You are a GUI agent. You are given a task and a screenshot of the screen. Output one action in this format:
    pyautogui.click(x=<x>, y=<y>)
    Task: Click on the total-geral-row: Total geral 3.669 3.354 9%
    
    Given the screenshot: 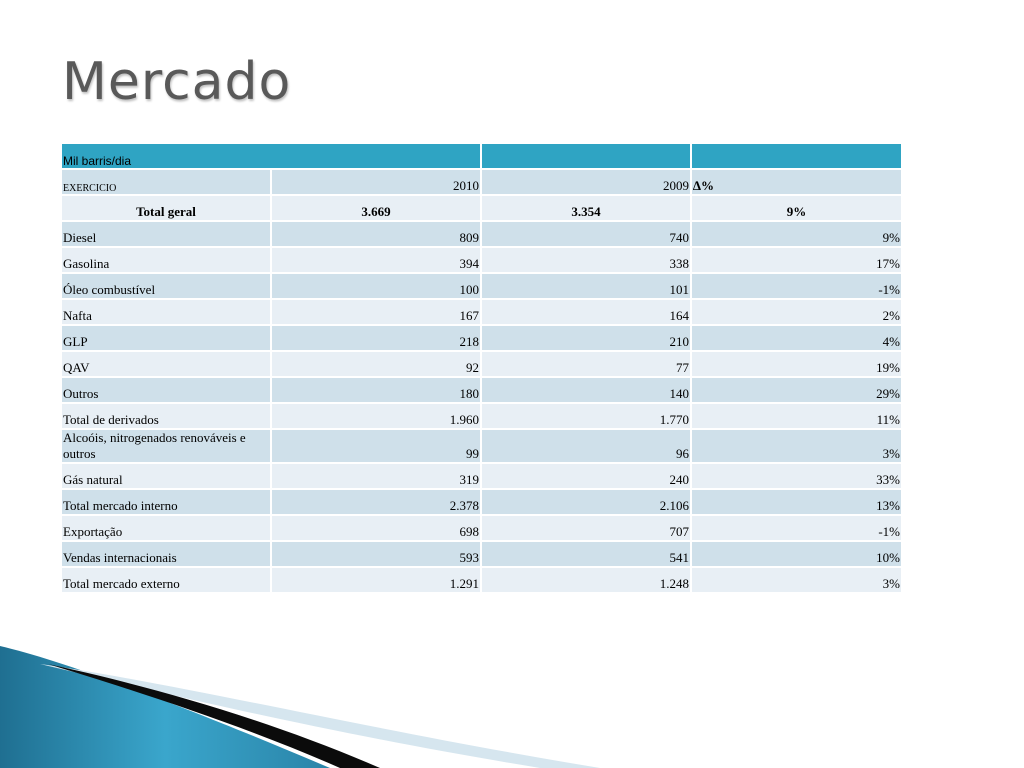 What is the action you would take?
    pyautogui.click(x=482, y=208)
    